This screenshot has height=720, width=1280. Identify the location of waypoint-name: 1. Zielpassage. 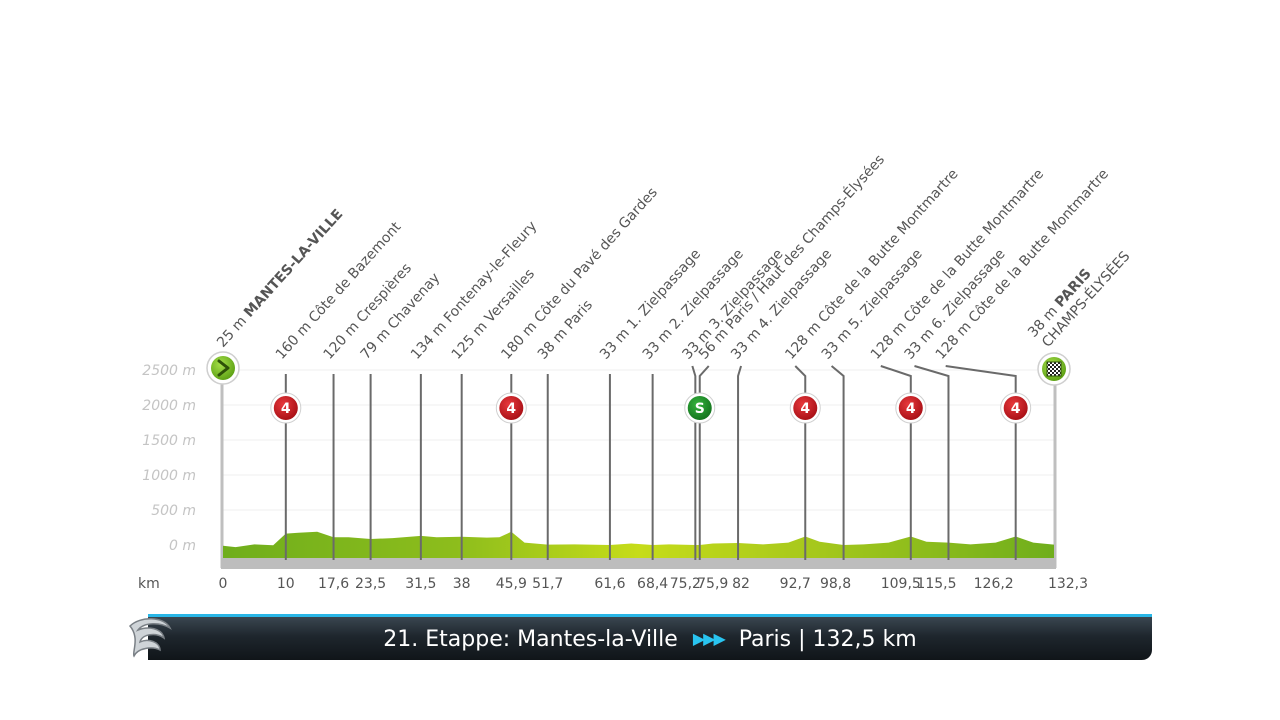
(664, 289).